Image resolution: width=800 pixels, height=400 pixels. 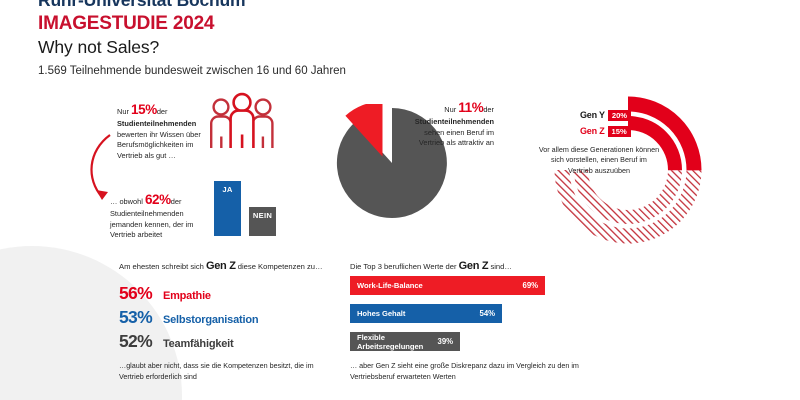 I want to click on brand-title: Ruhr-Universität Bochum, so click(x=142, y=5).